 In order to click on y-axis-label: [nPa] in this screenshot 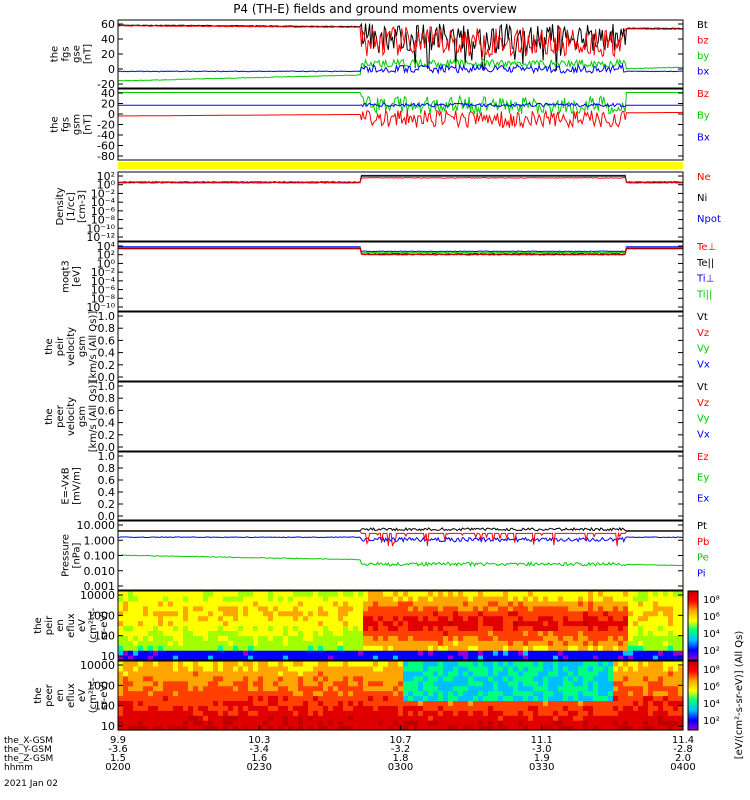, I will do `click(77, 555)`.